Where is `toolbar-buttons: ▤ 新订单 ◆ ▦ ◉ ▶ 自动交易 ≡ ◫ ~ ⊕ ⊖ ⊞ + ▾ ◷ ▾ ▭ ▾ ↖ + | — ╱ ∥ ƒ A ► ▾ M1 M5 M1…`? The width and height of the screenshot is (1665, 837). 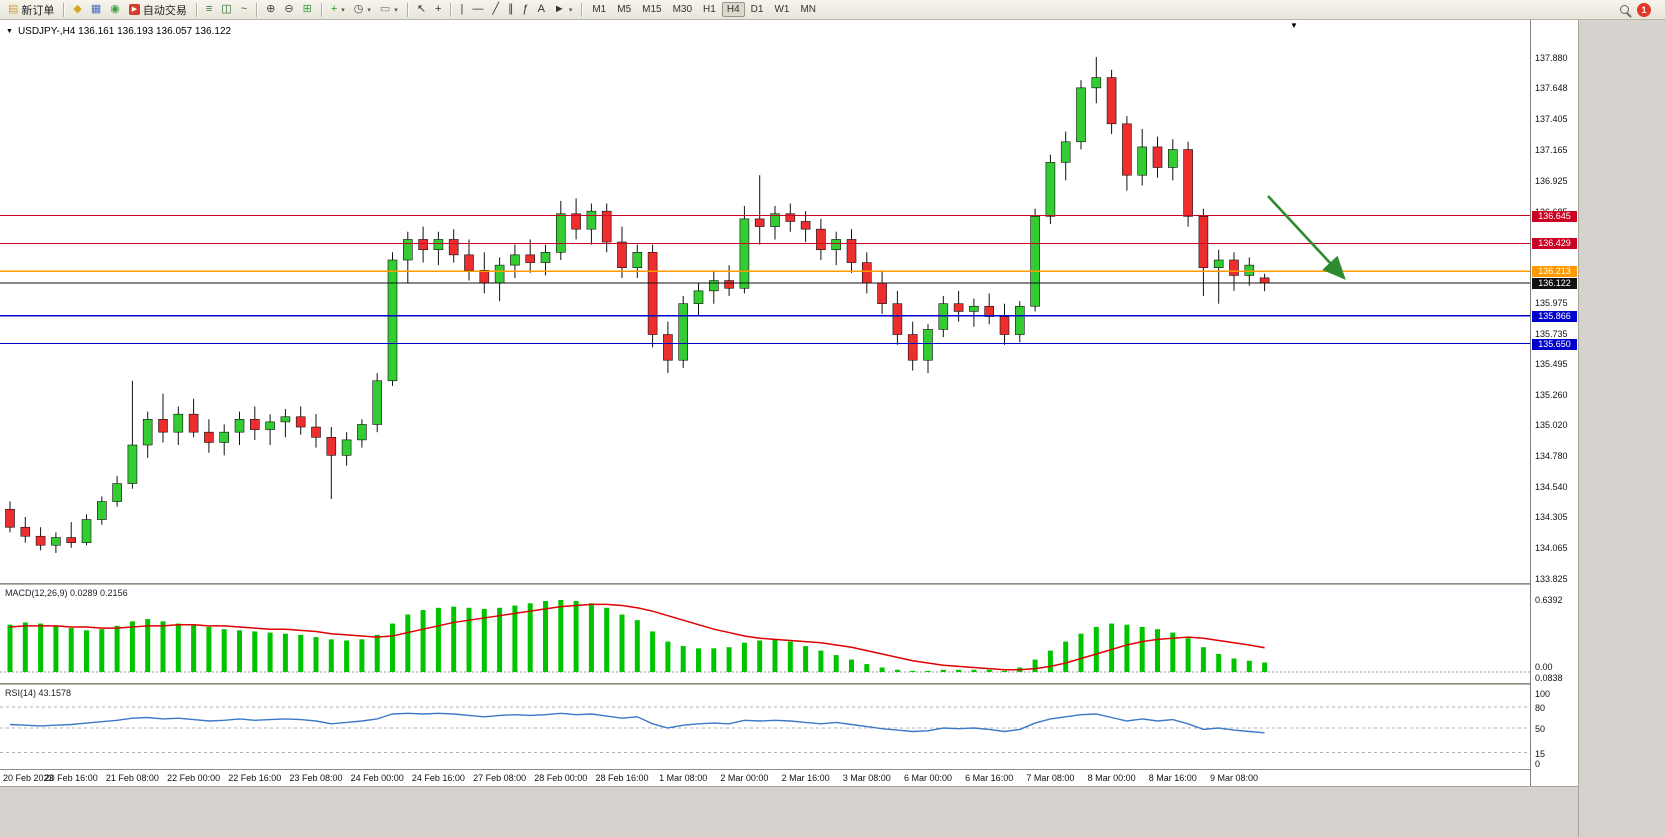
toolbar-buttons: ▤ 新订单 ◆ ▦ ◉ ▶ 自动交易 ≡ ◫ ~ ⊕ ⊖ ⊞ + ▾ ◷ ▾ ▭ ▾ ↖ + | — ╱ ∥ ƒ A ► ▾ M1 M5 M1… is located at coordinates (412, 9).